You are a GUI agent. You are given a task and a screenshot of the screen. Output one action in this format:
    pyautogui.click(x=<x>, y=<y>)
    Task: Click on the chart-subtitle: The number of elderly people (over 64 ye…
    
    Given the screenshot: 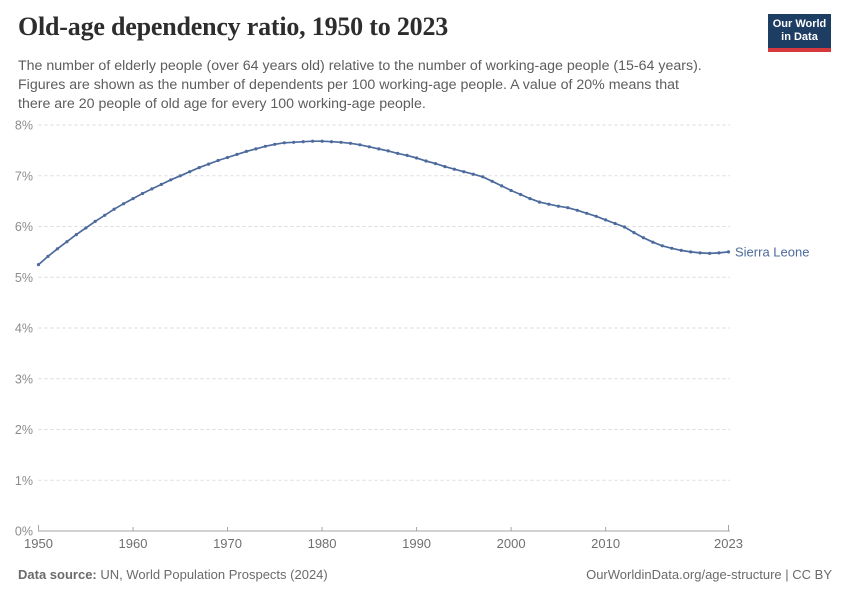 What is the action you would take?
    pyautogui.click(x=360, y=85)
    